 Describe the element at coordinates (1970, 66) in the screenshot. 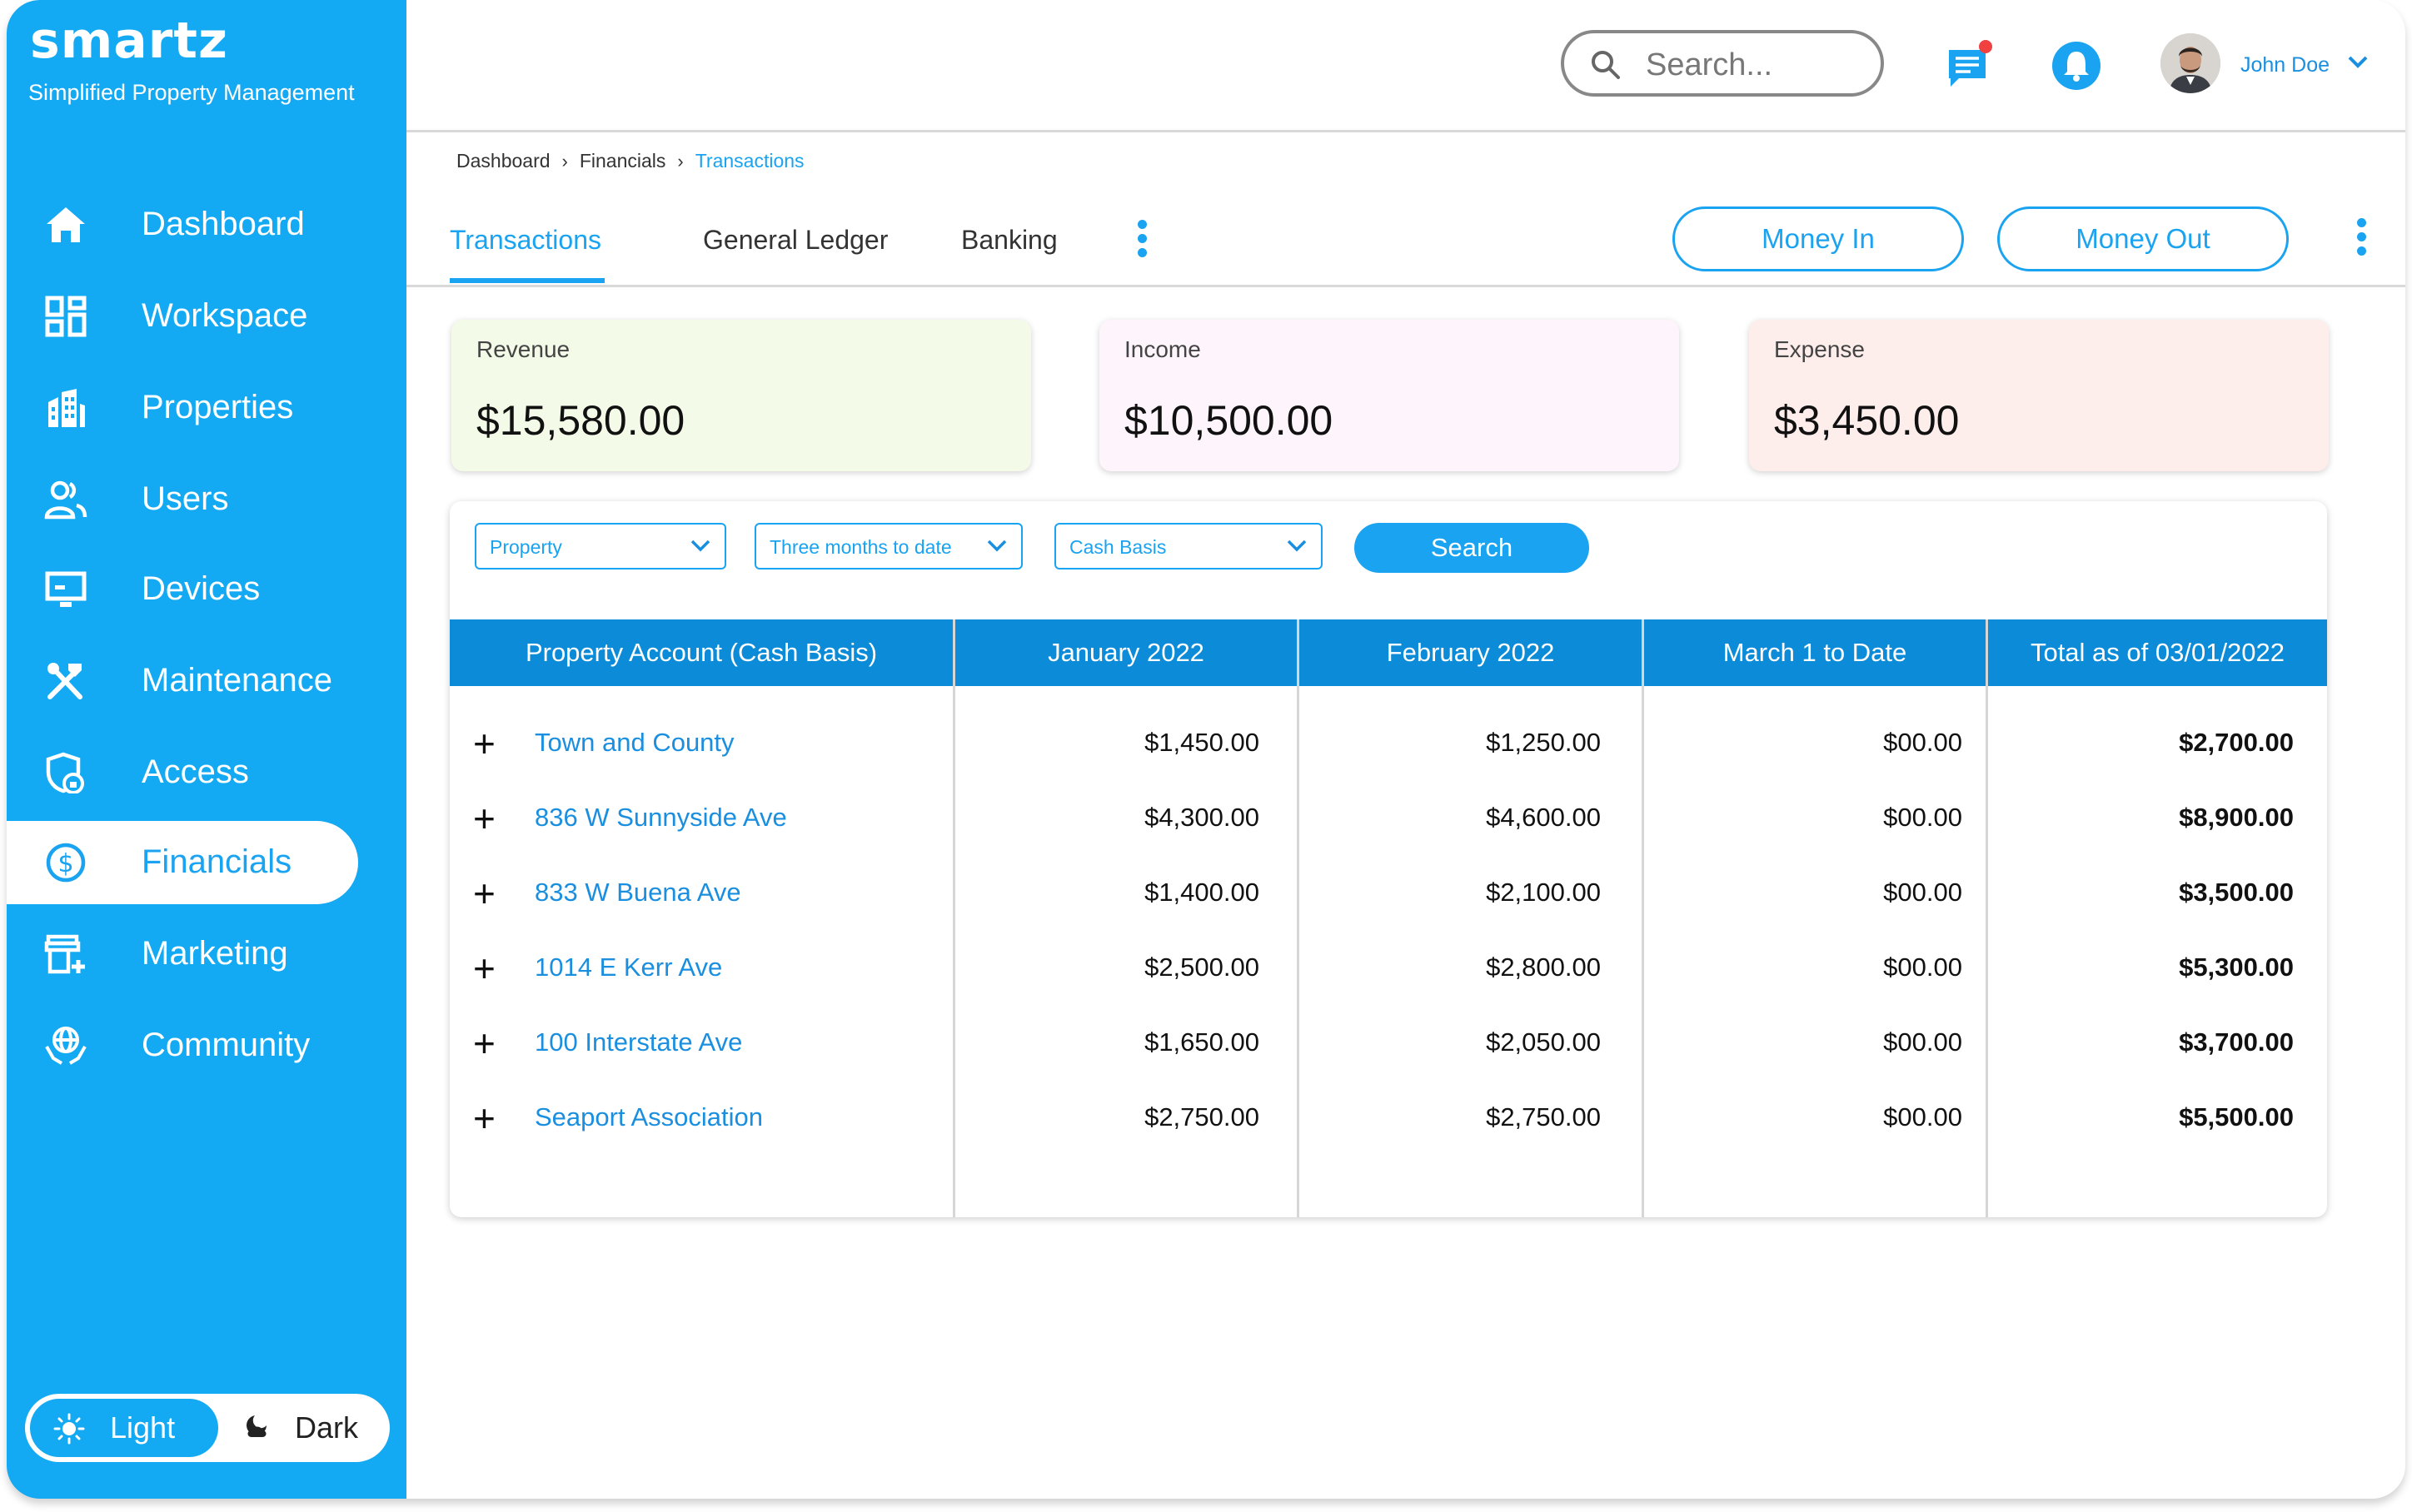

I see `messages-button` at that location.